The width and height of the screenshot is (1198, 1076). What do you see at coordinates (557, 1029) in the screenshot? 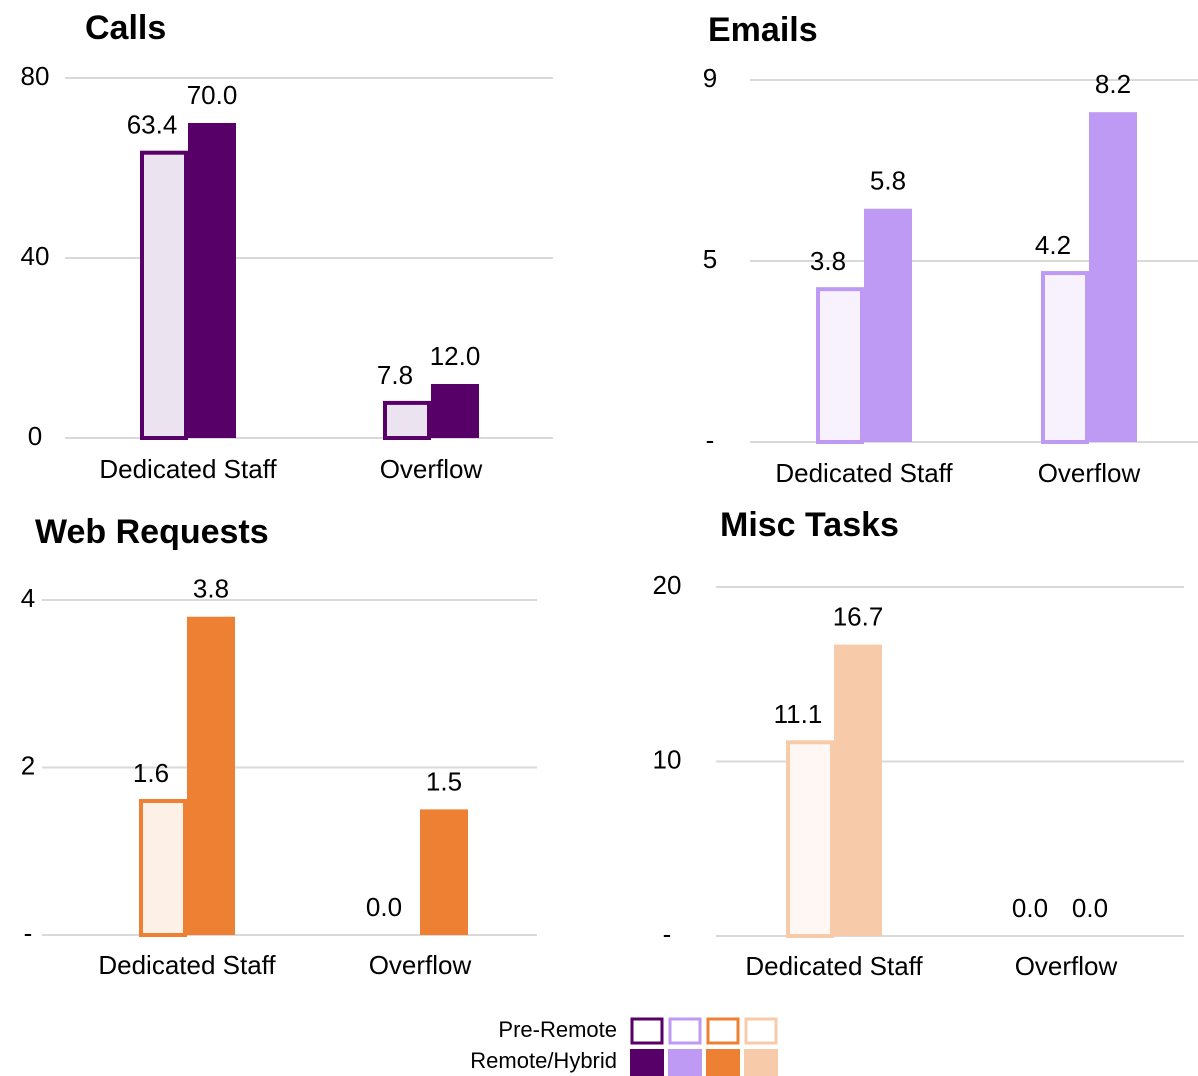
I see `legend-label: Pre-Remote` at bounding box center [557, 1029].